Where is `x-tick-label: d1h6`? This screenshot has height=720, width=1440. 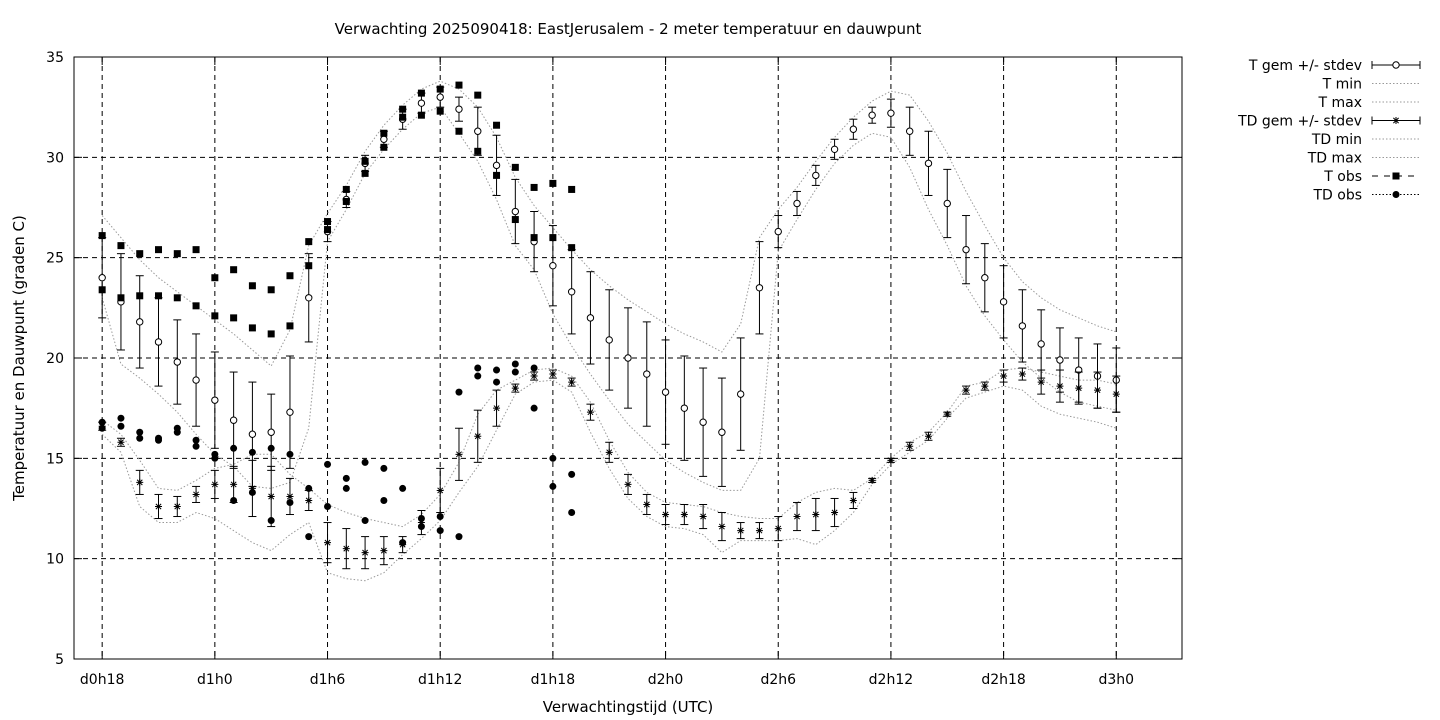 x-tick-label: d1h6 is located at coordinates (328, 680).